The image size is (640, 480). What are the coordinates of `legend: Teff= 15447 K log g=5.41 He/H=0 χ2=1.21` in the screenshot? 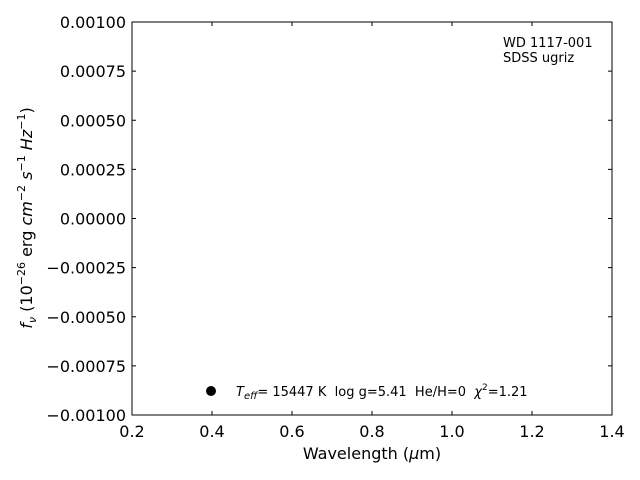 It's located at (367, 392).